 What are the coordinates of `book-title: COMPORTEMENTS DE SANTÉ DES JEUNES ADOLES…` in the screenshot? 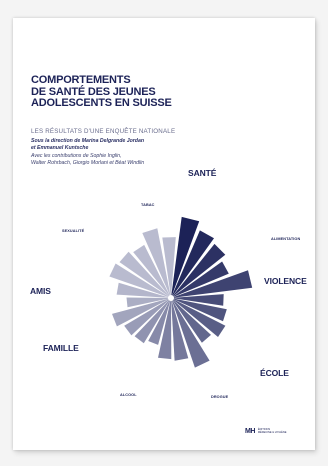 It's located at (146, 92).